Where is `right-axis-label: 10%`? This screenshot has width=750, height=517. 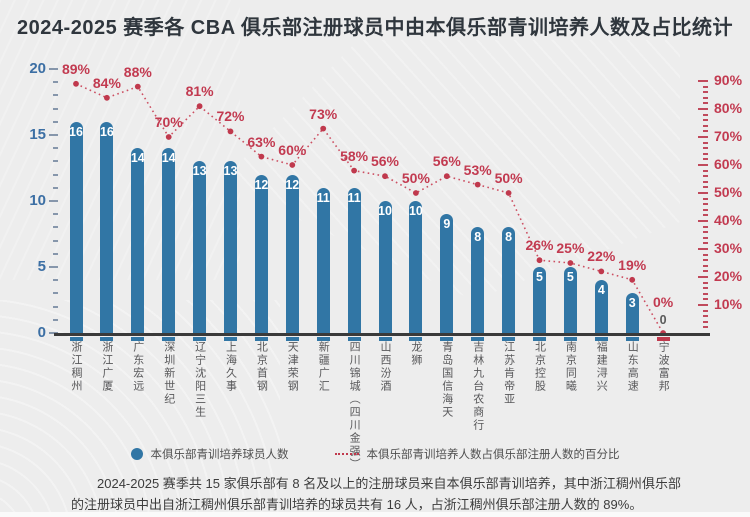 right-axis-label: 10% is located at coordinates (728, 304).